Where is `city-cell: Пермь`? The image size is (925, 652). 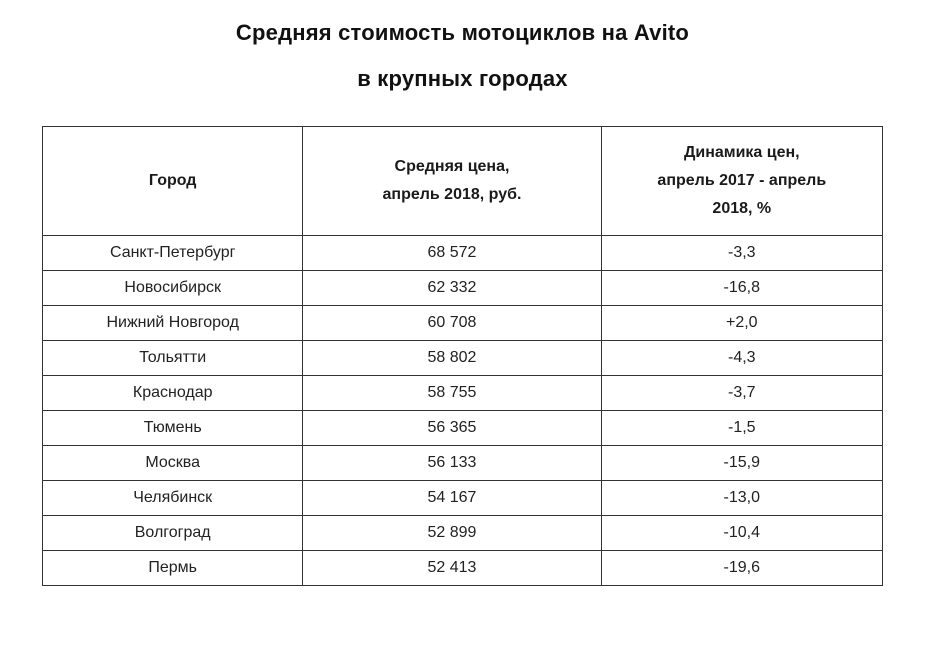
city-cell: Пермь is located at coordinates (172, 568).